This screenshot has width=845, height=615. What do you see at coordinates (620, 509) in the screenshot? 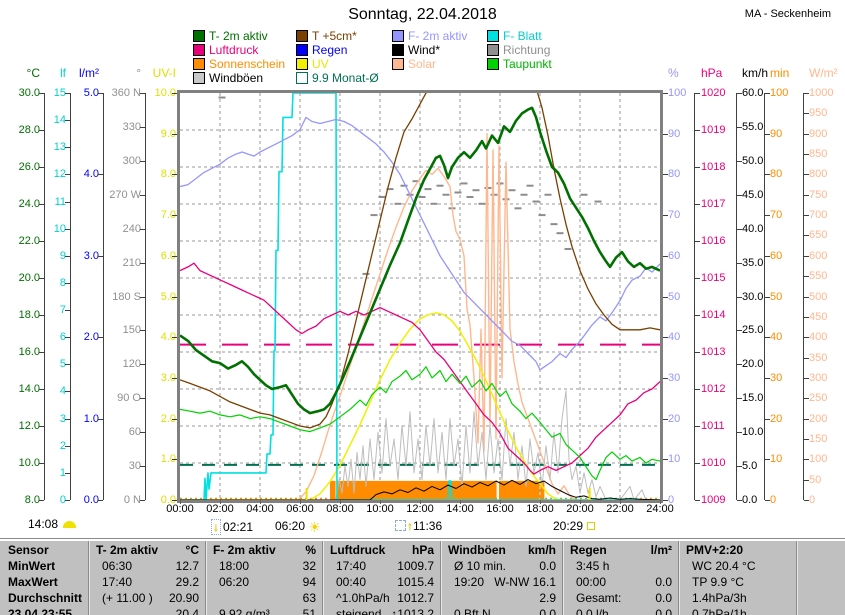
I see `x-tick-label: 22:00` at bounding box center [620, 509].